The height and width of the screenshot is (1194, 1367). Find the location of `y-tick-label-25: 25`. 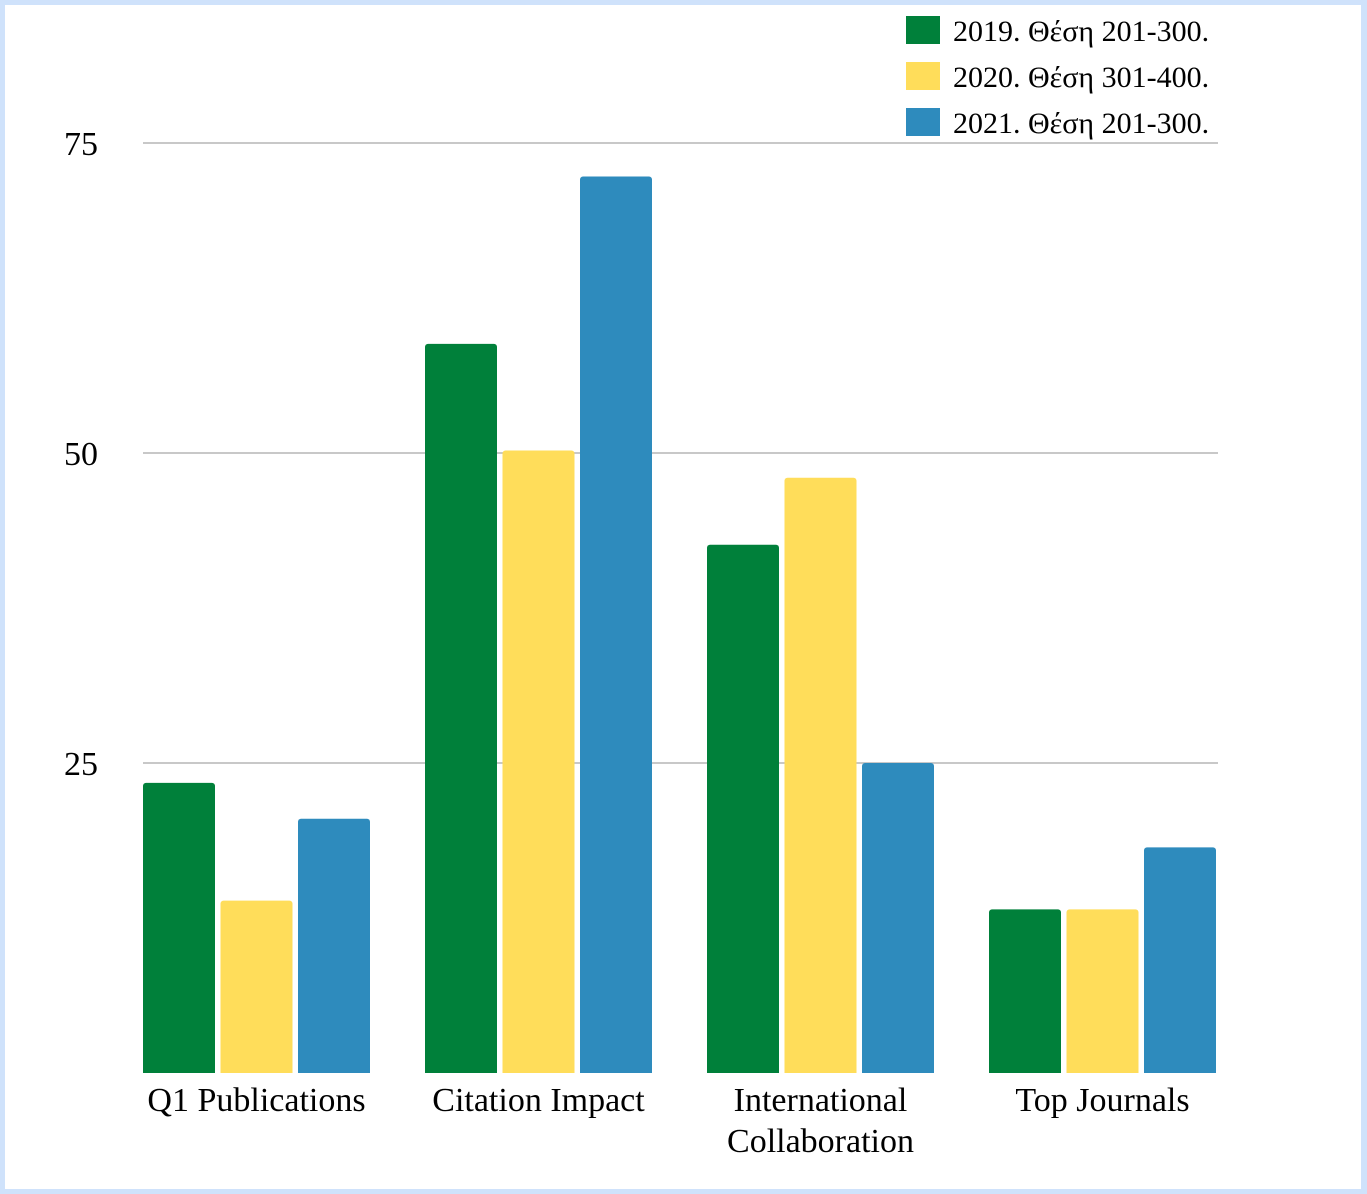

y-tick-label-25: 25 is located at coordinates (81, 764).